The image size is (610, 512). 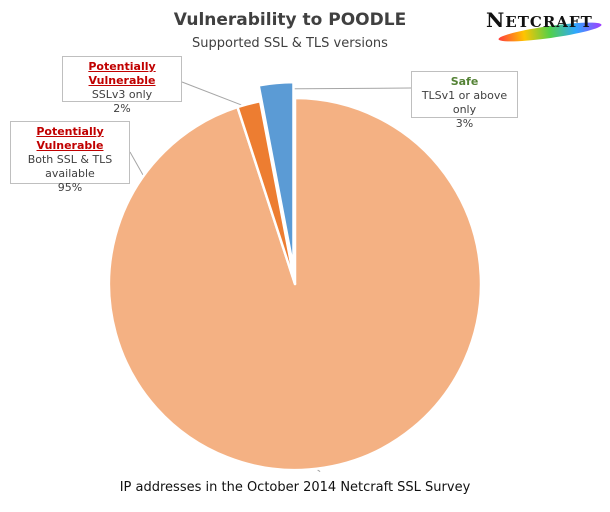 I want to click on callout-both-category: Both SSL & TLS available, so click(x=70, y=166).